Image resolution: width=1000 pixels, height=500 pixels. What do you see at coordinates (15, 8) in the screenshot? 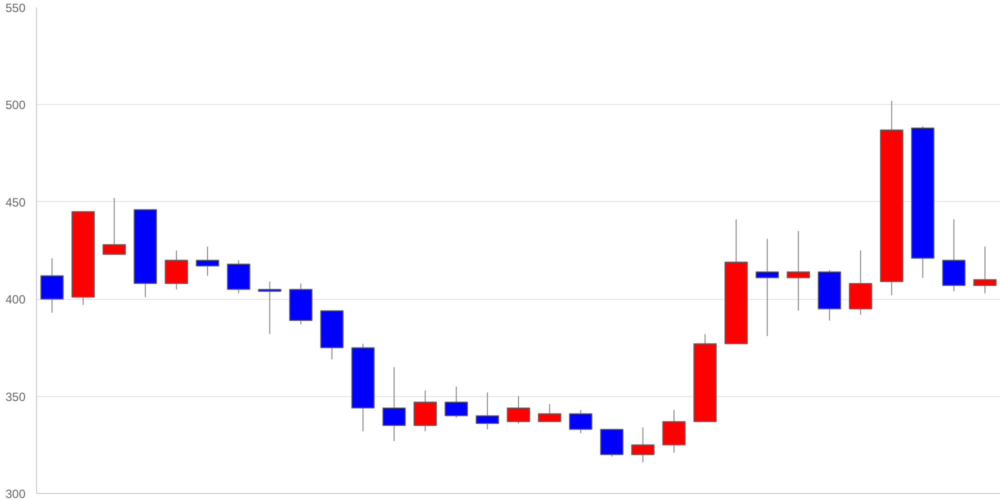
I see `y-tick-label: 550` at bounding box center [15, 8].